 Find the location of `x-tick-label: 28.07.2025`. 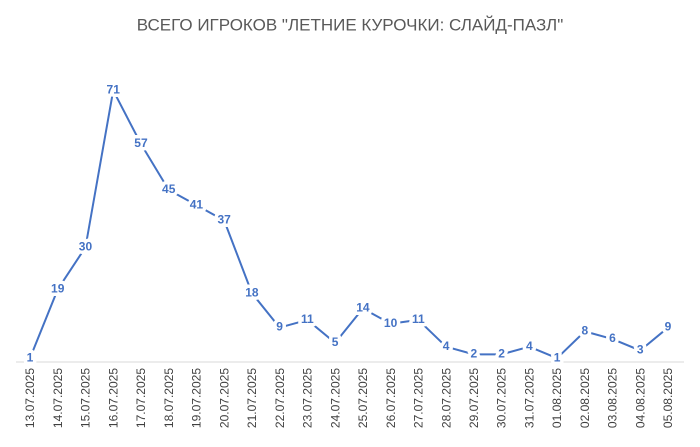

x-tick-label: 28.07.2025 is located at coordinates (446, 398).